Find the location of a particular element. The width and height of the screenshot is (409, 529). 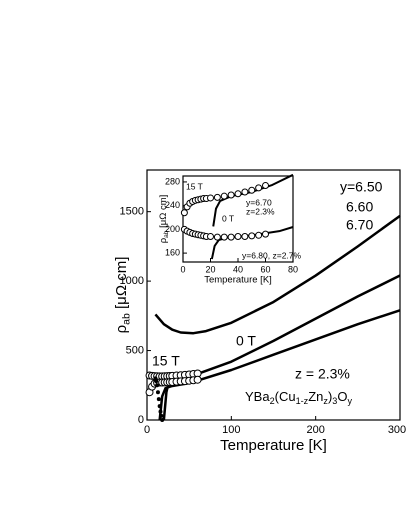

y-tick-label: 500 is located at coordinates (135, 350).